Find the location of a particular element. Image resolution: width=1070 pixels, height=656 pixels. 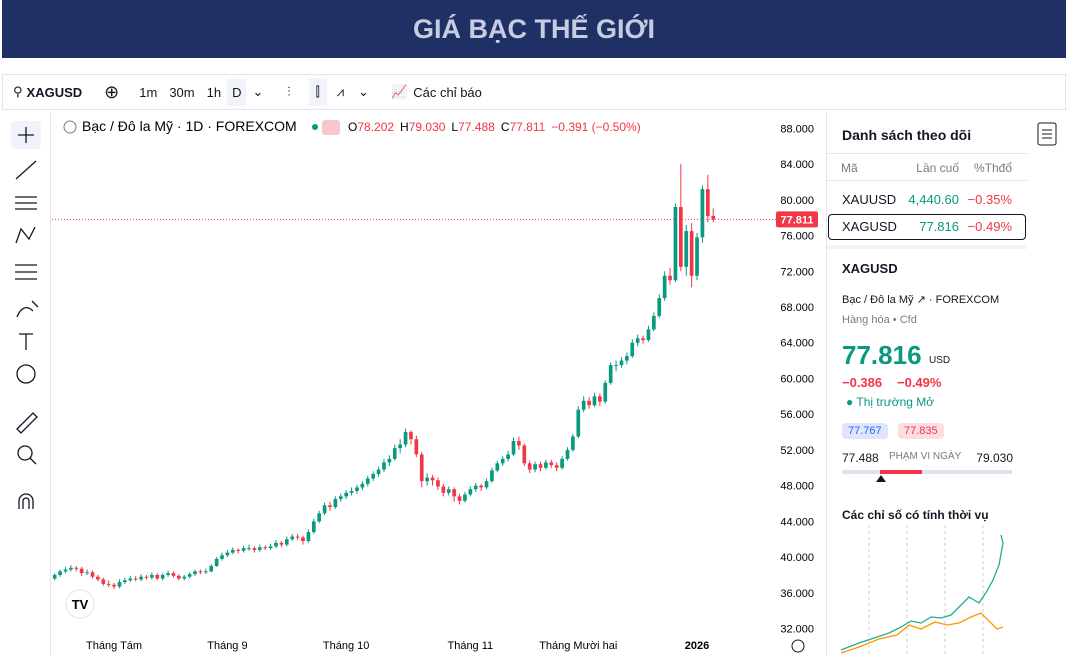

y-tick-label: 36.000 is located at coordinates (797, 594).